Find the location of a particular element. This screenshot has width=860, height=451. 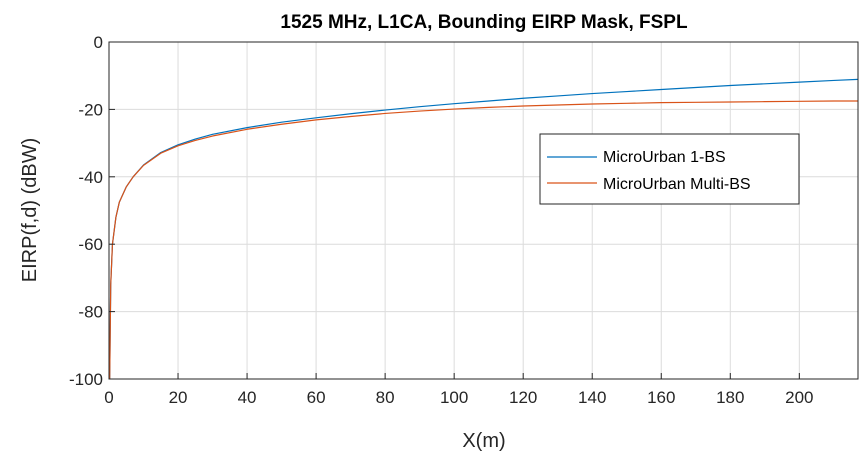

x-tick-label: 200 is located at coordinates (799, 397).